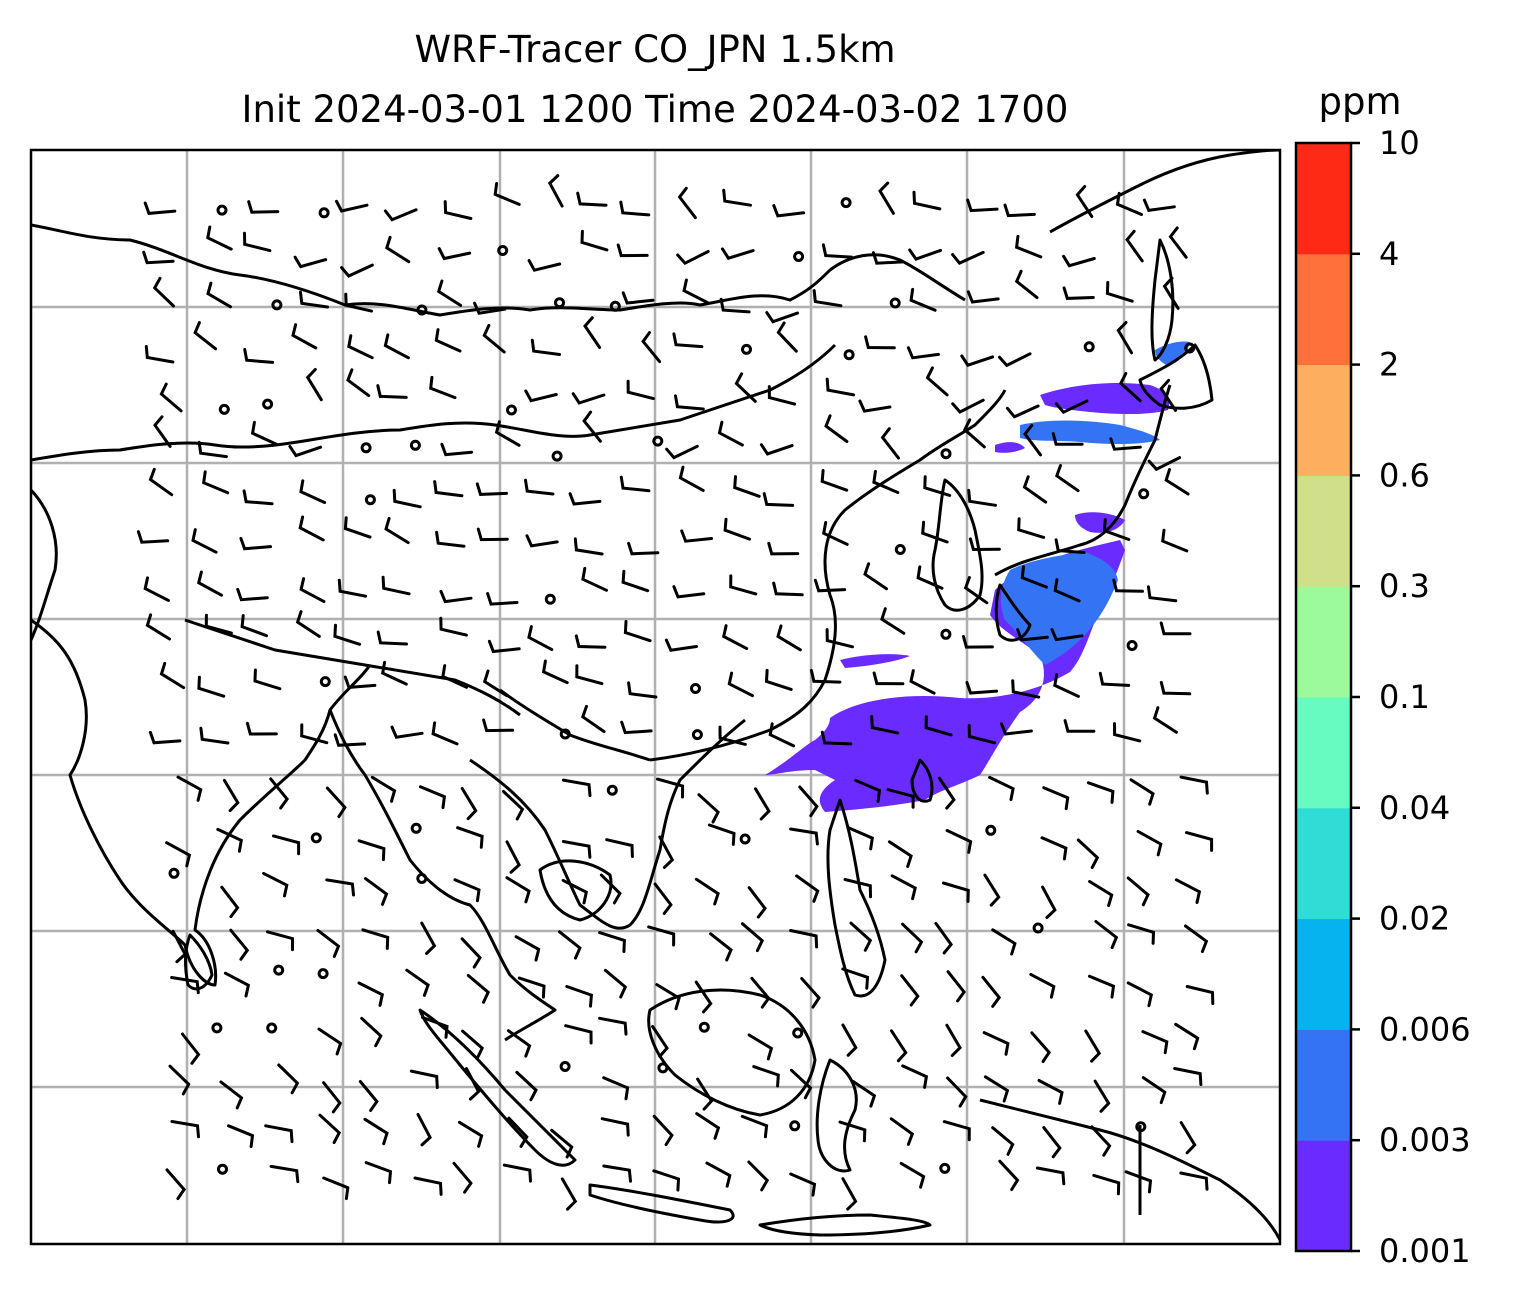 The image size is (1528, 1306). I want to click on colorbar: 0.001 0.003 0.006 0.02 0.04 0.1 0.3 0.6 2 4 10, so click(1382, 697).